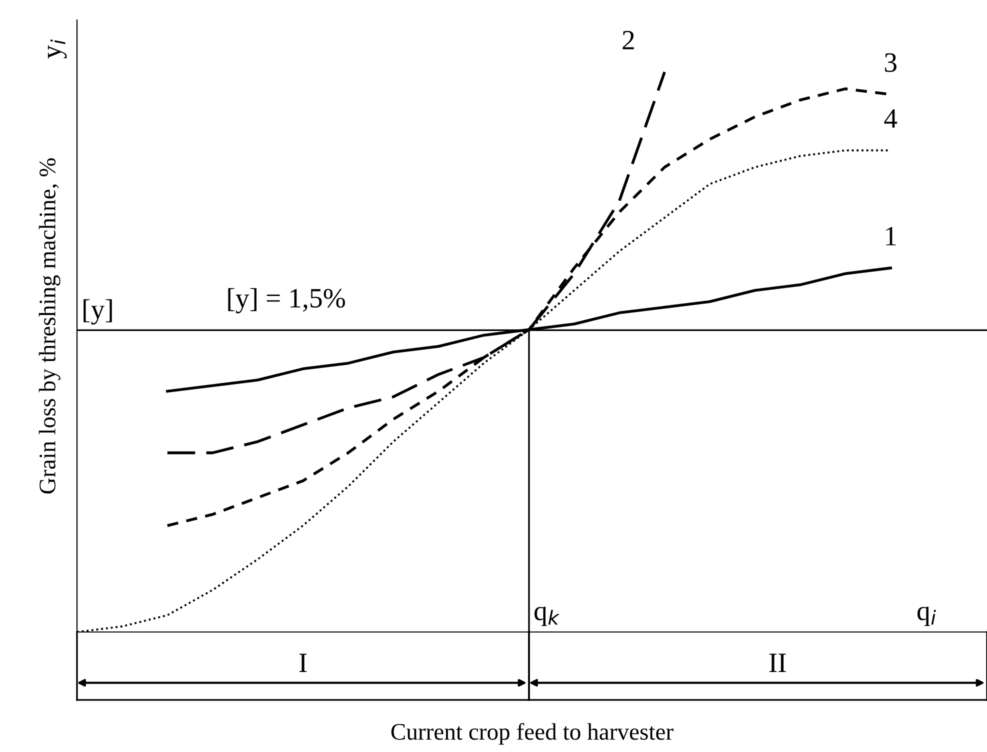 This screenshot has width=987, height=752. I want to click on annotation: q$_{k}$, so click(547, 616).